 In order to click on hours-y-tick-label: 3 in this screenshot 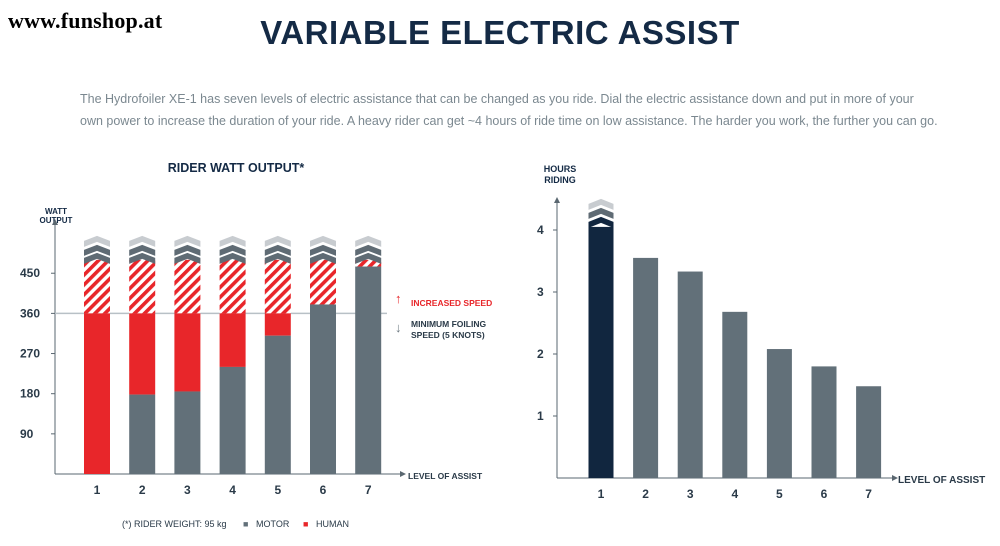, I will do `click(540, 292)`.